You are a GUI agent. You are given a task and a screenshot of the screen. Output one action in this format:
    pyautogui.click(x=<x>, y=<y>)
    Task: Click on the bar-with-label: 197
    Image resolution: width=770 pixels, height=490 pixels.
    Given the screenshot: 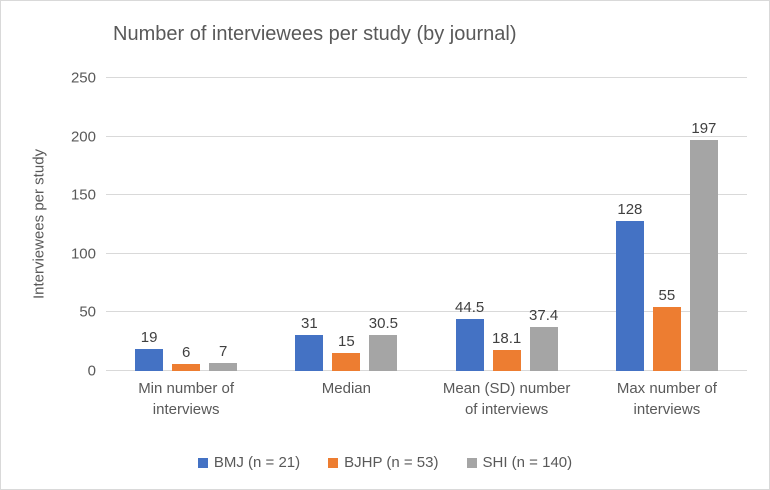 What is the action you would take?
    pyautogui.click(x=703, y=224)
    